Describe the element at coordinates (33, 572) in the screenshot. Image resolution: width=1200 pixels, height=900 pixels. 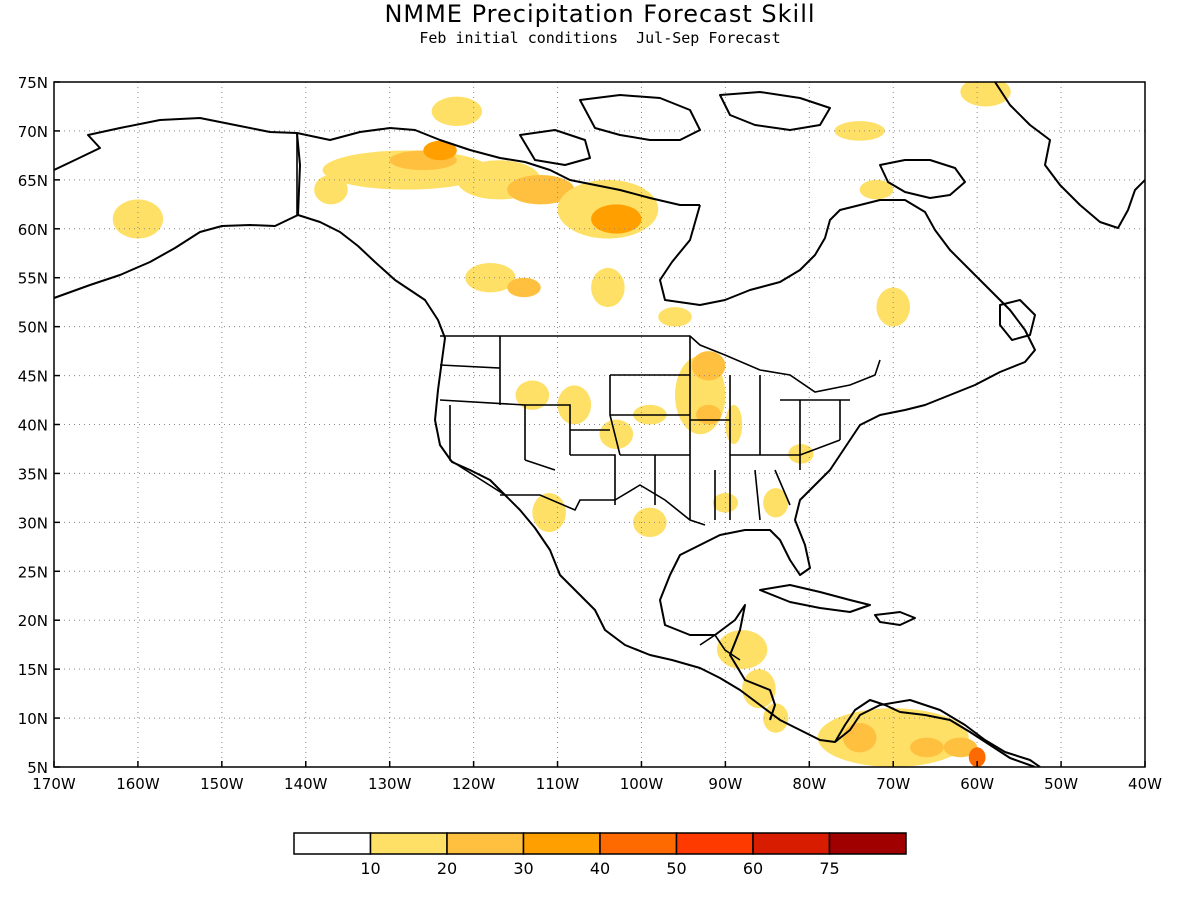
I see `lat-tick-label: 25N` at that location.